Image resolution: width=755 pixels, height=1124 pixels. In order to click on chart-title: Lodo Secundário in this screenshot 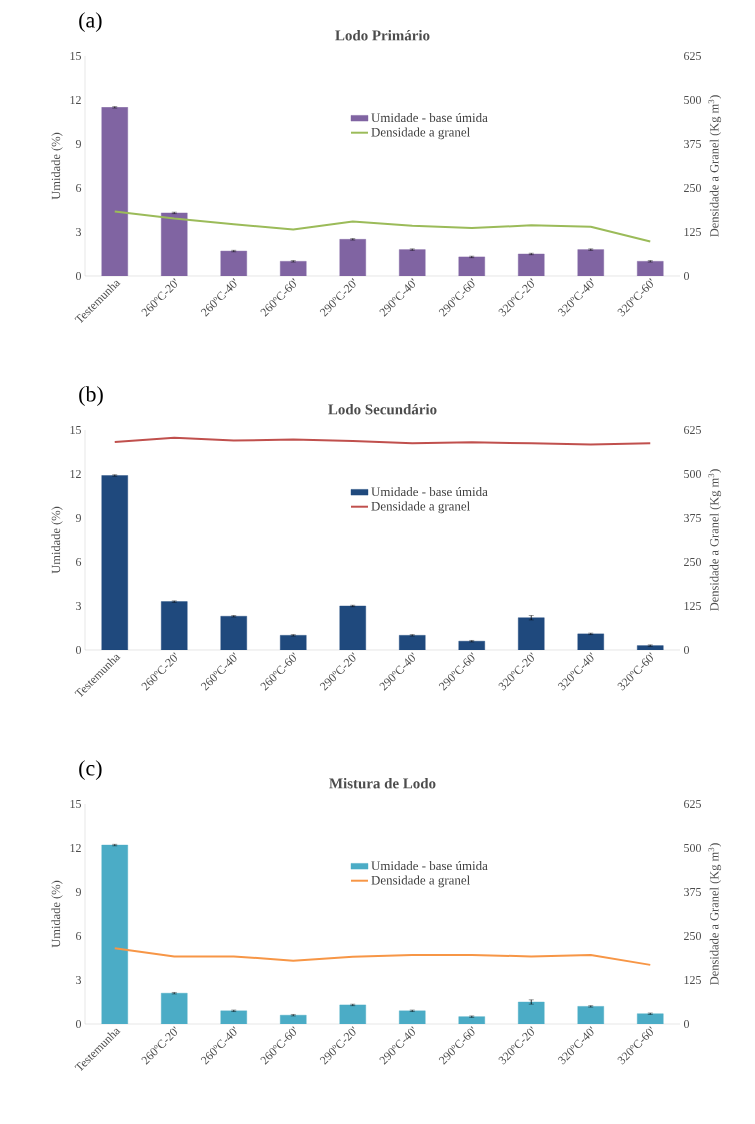, I will do `click(382, 409)`.